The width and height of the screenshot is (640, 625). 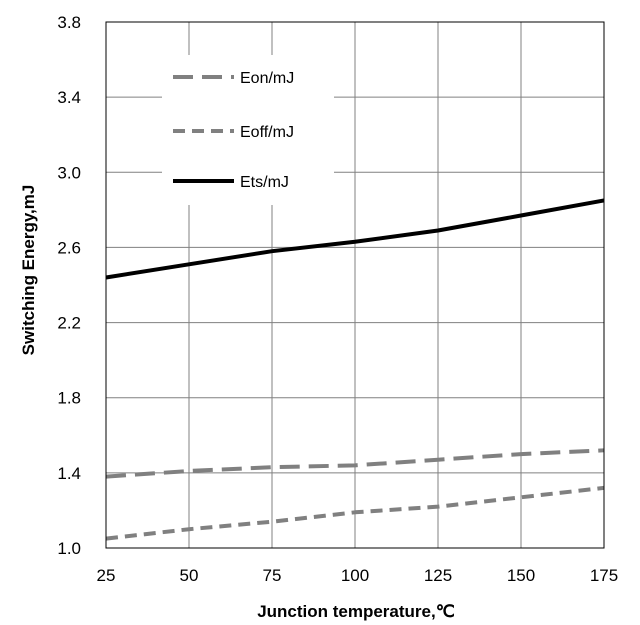 What do you see at coordinates (28, 270) in the screenshot?
I see `y-axis-title: Switching Energy,mJ` at bounding box center [28, 270].